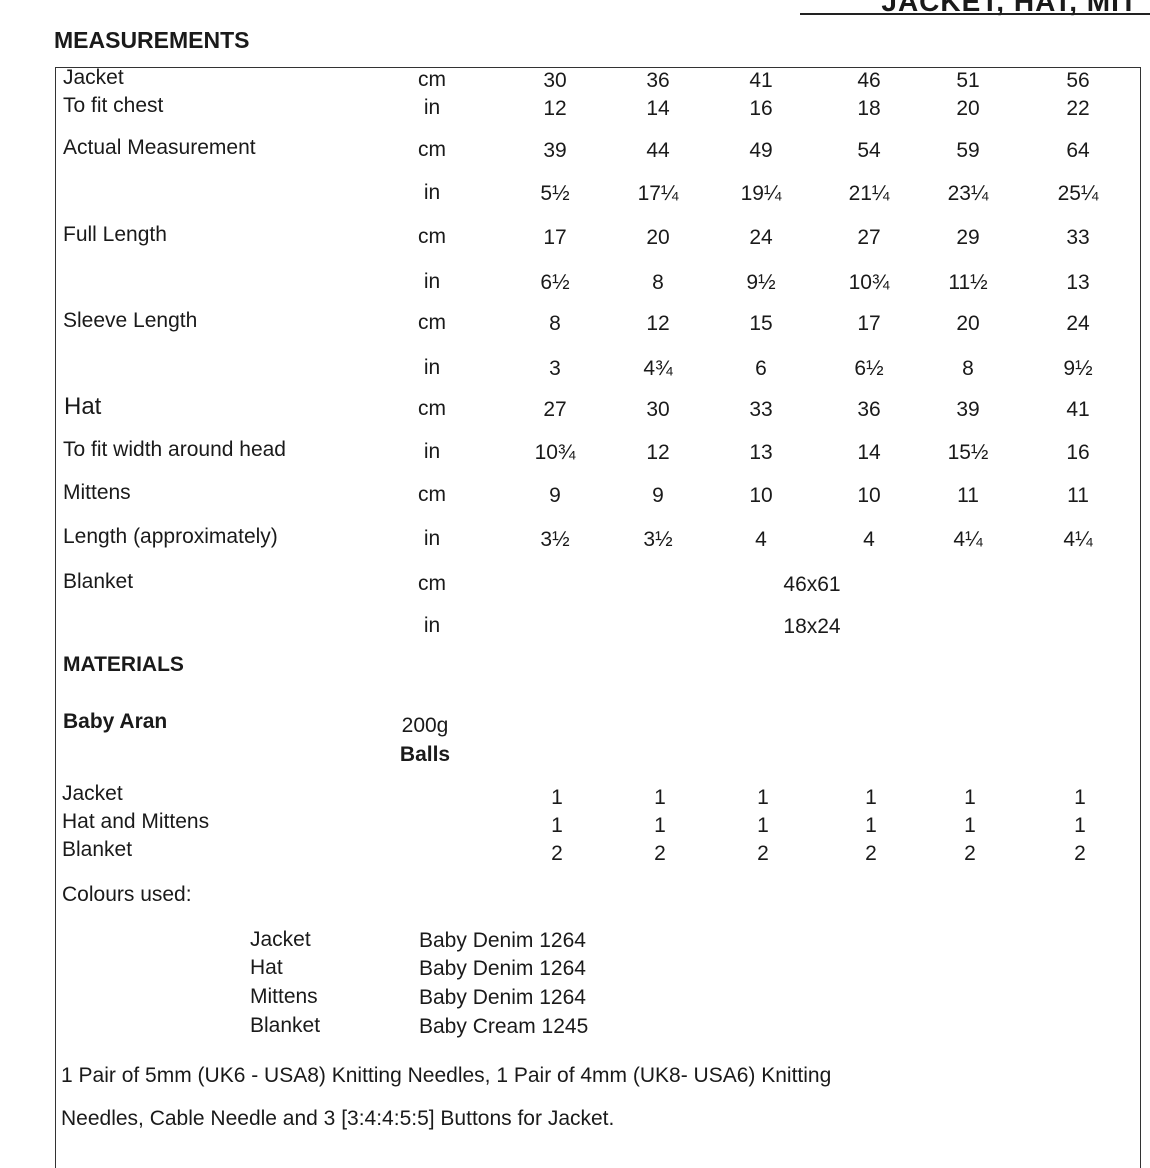 Image resolution: width=1150 pixels, height=1168 pixels. What do you see at coordinates (285, 1025) in the screenshot?
I see `colour-item: Blanket` at bounding box center [285, 1025].